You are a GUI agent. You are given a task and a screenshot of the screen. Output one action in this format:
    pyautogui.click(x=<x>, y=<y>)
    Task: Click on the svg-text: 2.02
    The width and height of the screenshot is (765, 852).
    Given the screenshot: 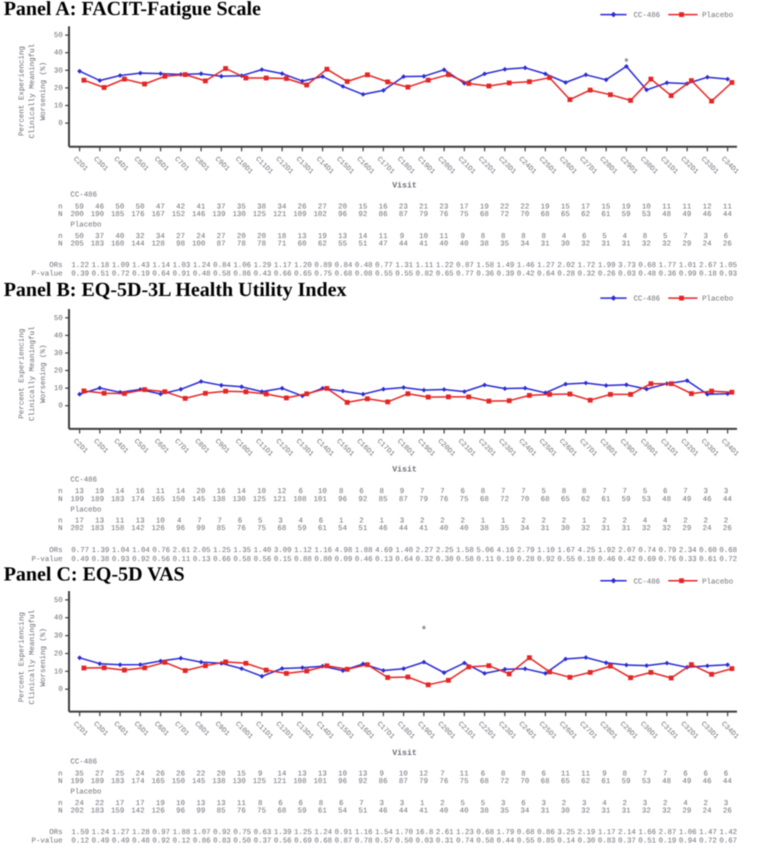 What is the action you would take?
    pyautogui.click(x=566, y=266)
    